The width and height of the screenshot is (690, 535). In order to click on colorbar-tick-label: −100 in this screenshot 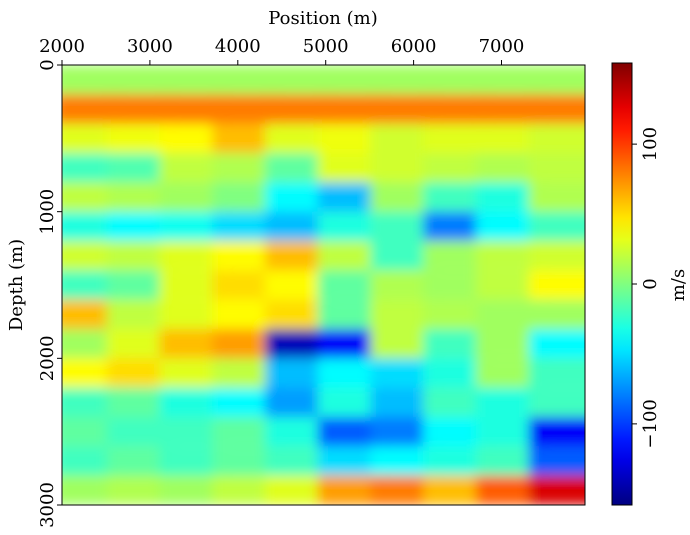, I will do `click(650, 423)`.